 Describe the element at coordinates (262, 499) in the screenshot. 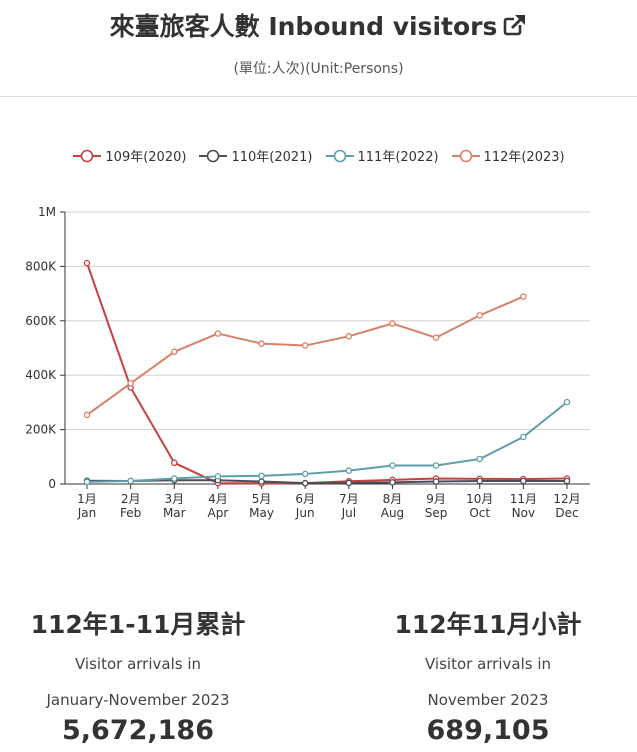

I see `x-tick-label-zh: 5月` at that location.